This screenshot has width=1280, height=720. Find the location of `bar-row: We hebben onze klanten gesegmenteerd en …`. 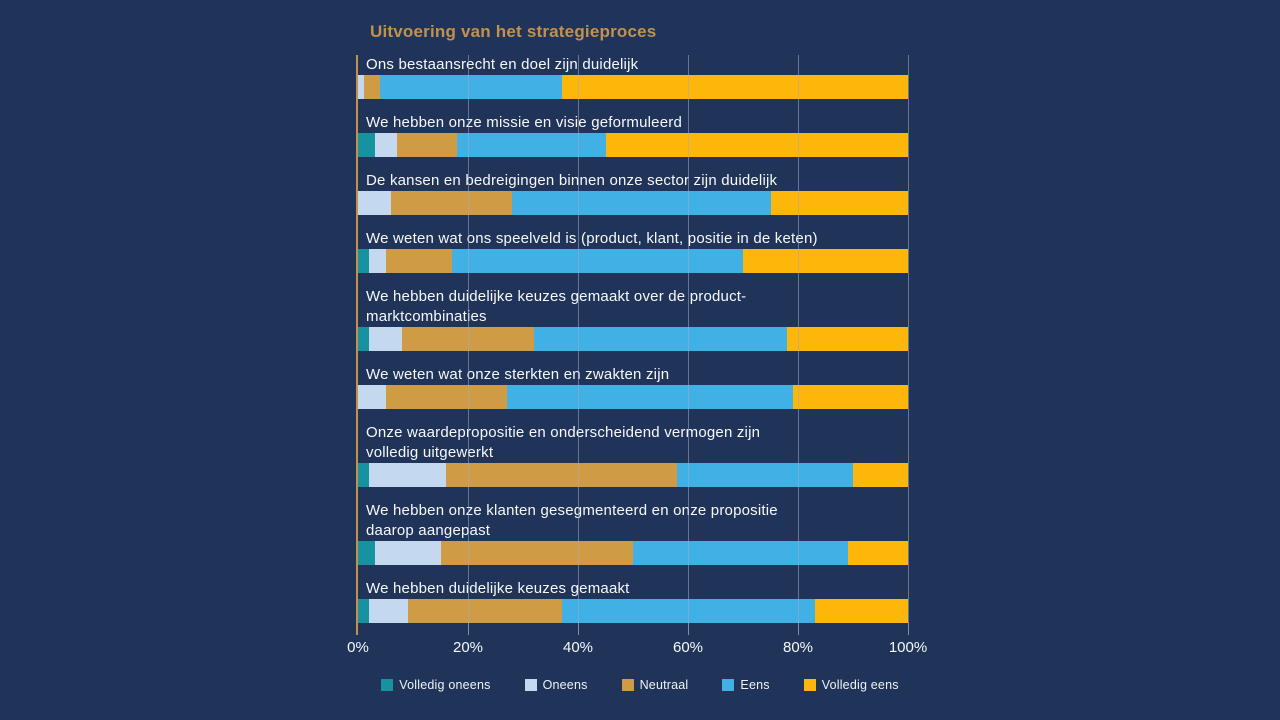

bar-row: We hebben onze klanten gesegmenteerd en … is located at coordinates (633, 533).